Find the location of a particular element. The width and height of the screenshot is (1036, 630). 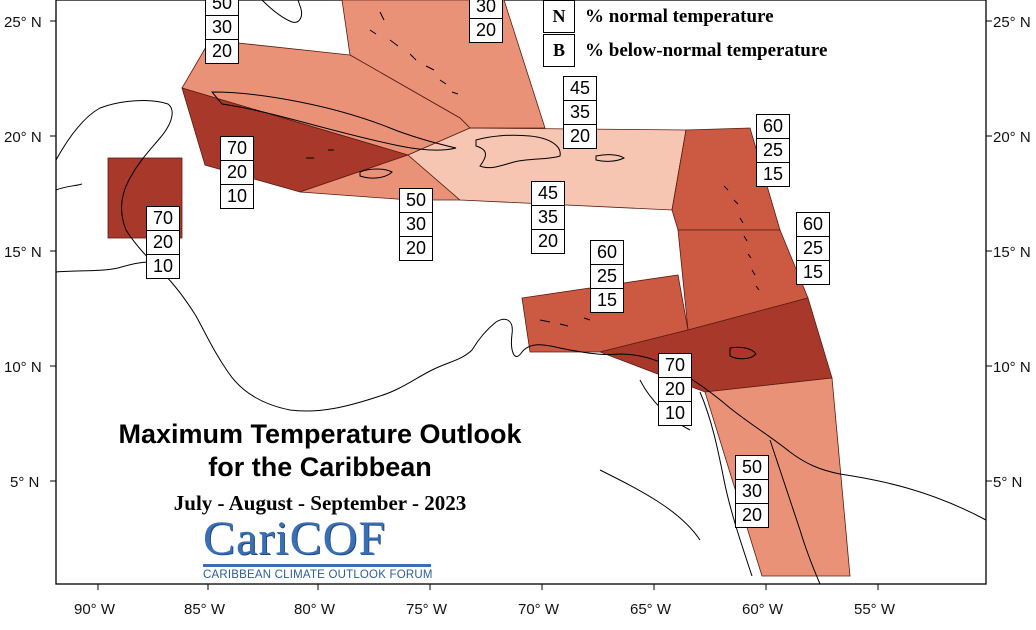

caricof-logo: CariCOF CARIBBEAN CLIMATE OUTLOOK FORUM is located at coordinates (318, 547).